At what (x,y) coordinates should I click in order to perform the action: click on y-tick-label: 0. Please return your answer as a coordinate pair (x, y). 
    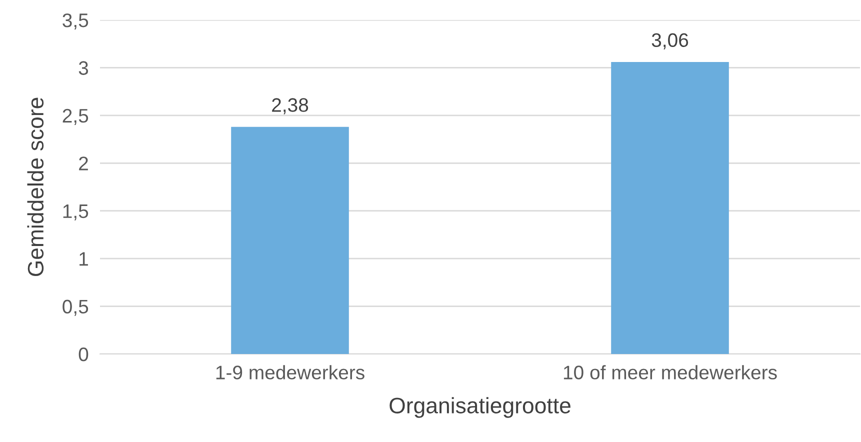
    Looking at the image, I should click on (83, 354).